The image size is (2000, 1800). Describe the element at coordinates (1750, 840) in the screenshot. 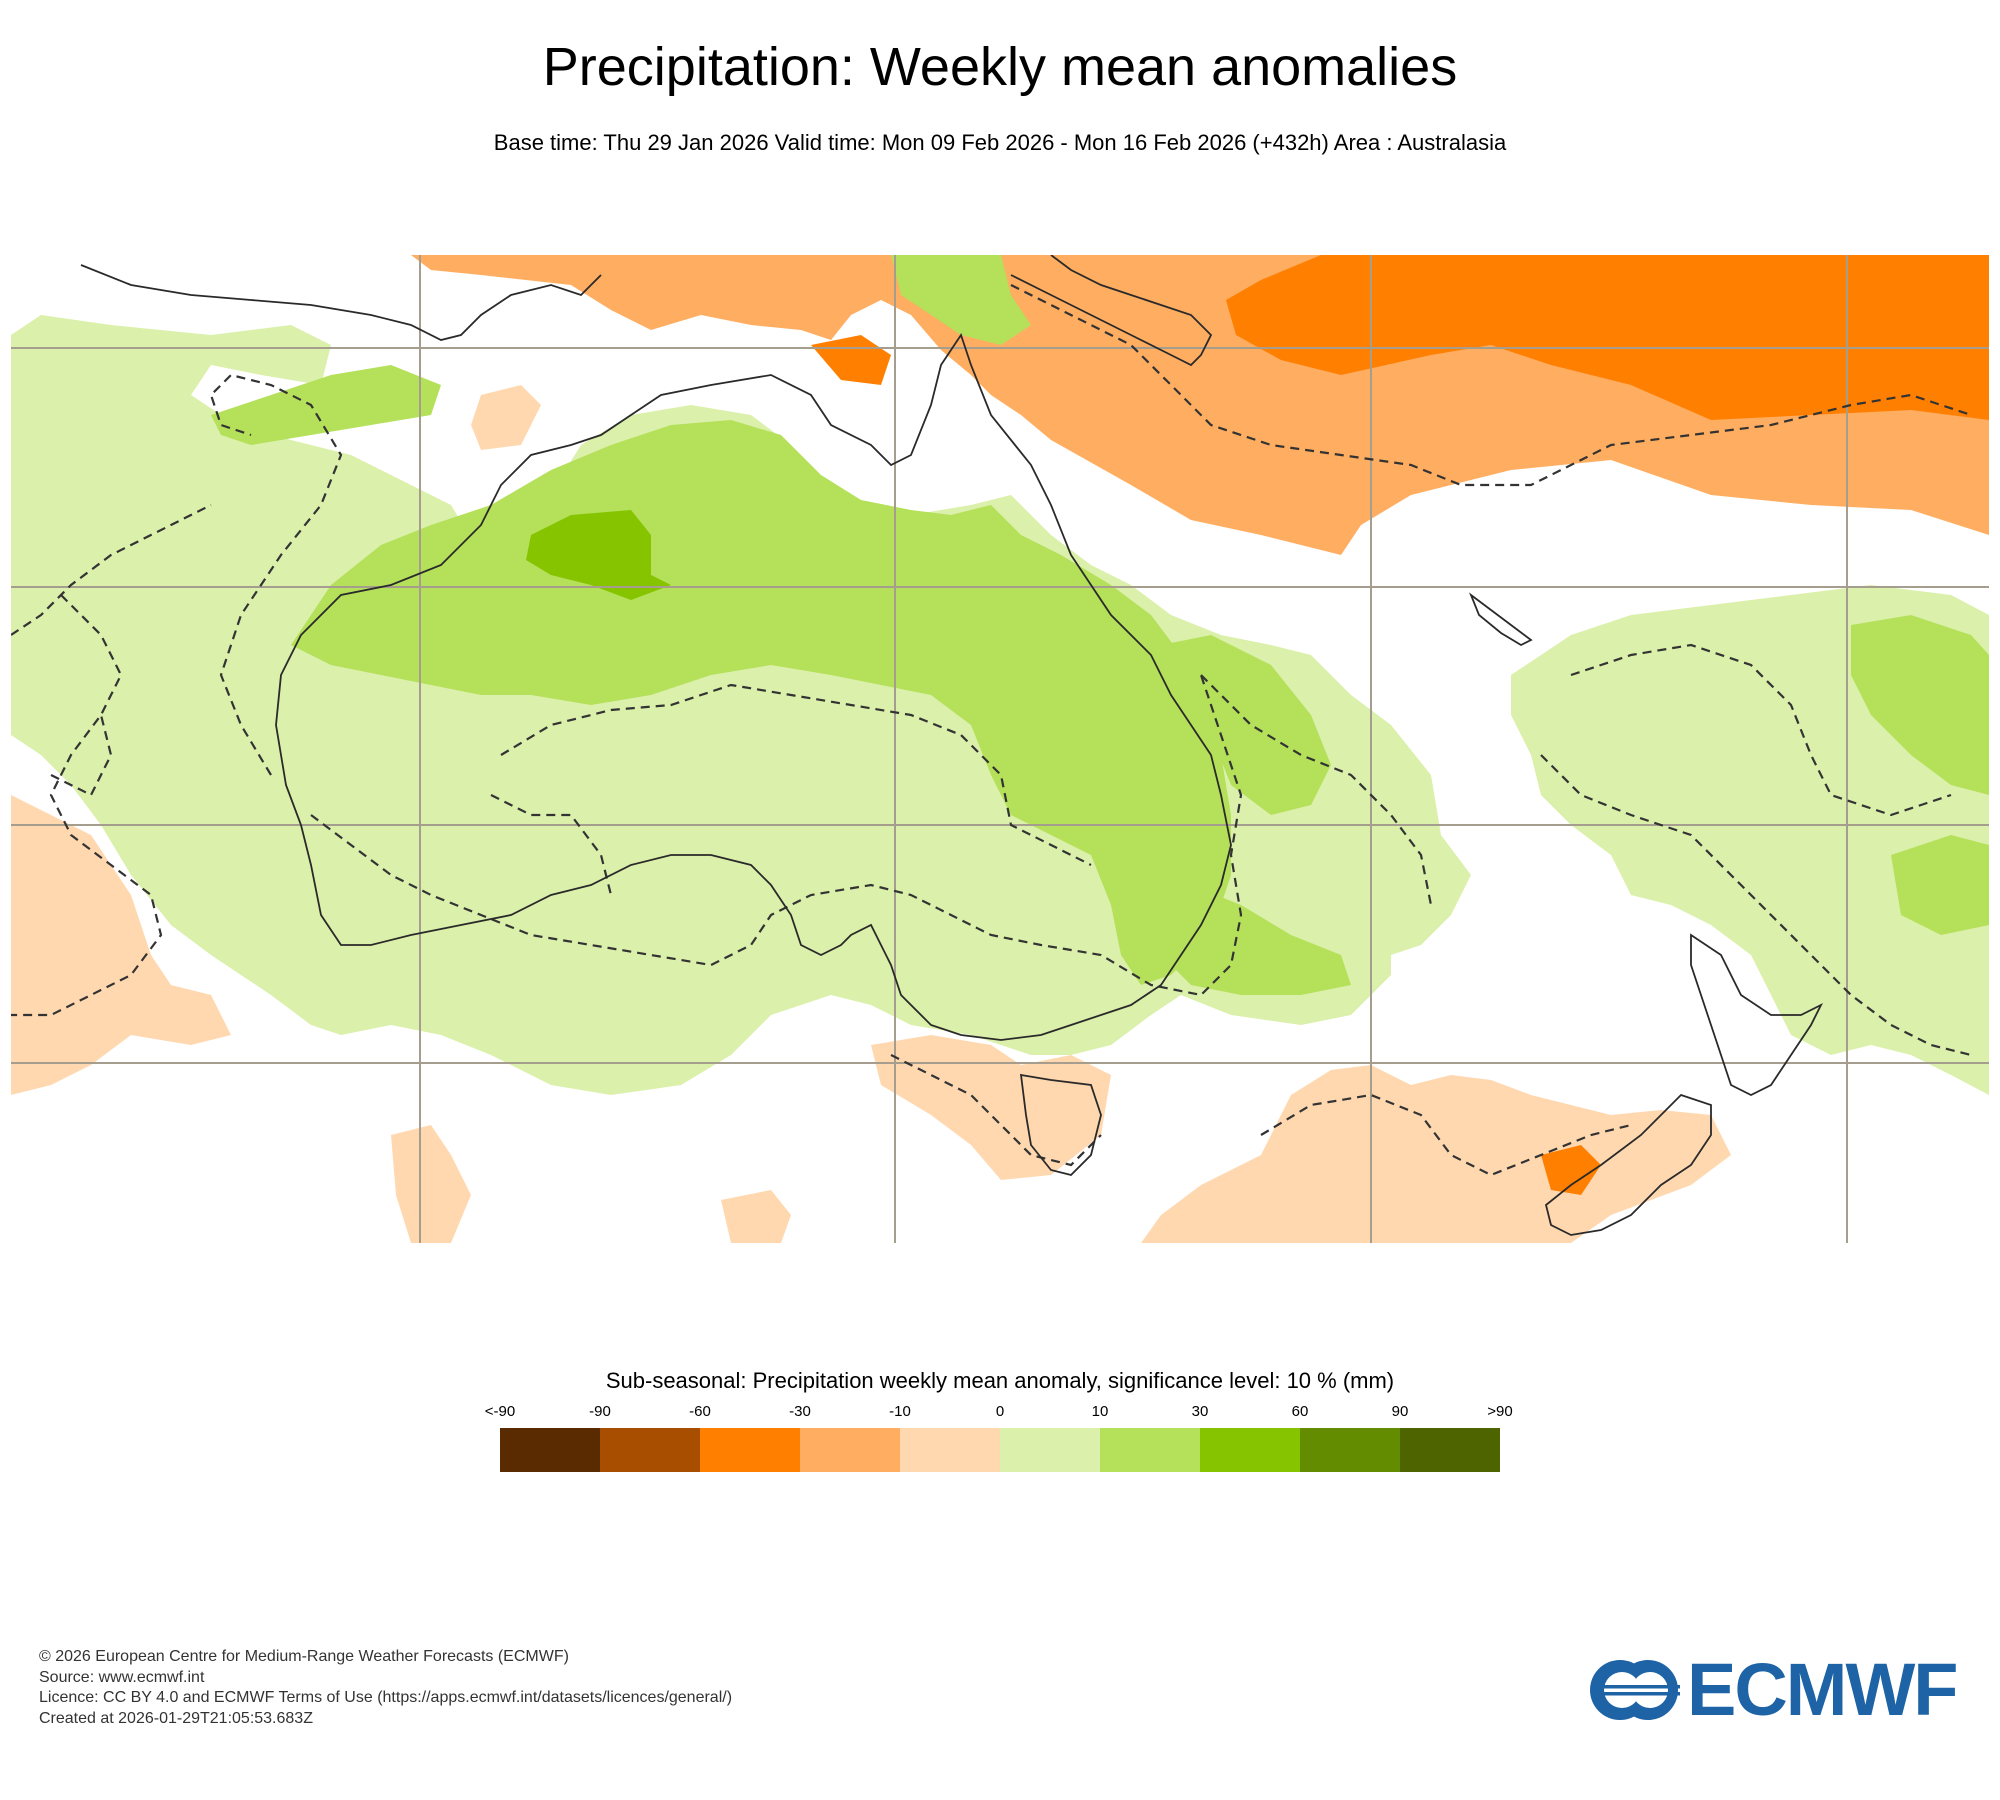

I see `anomaly-region-wet-pacific` at that location.